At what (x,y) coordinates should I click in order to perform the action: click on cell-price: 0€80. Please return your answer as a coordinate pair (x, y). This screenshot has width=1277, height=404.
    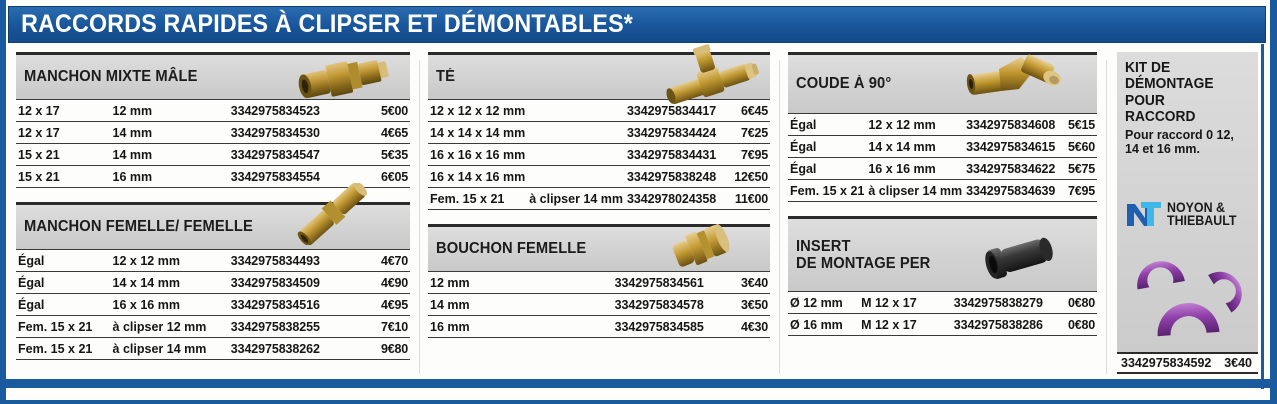
    Looking at the image, I should click on (1072, 324).